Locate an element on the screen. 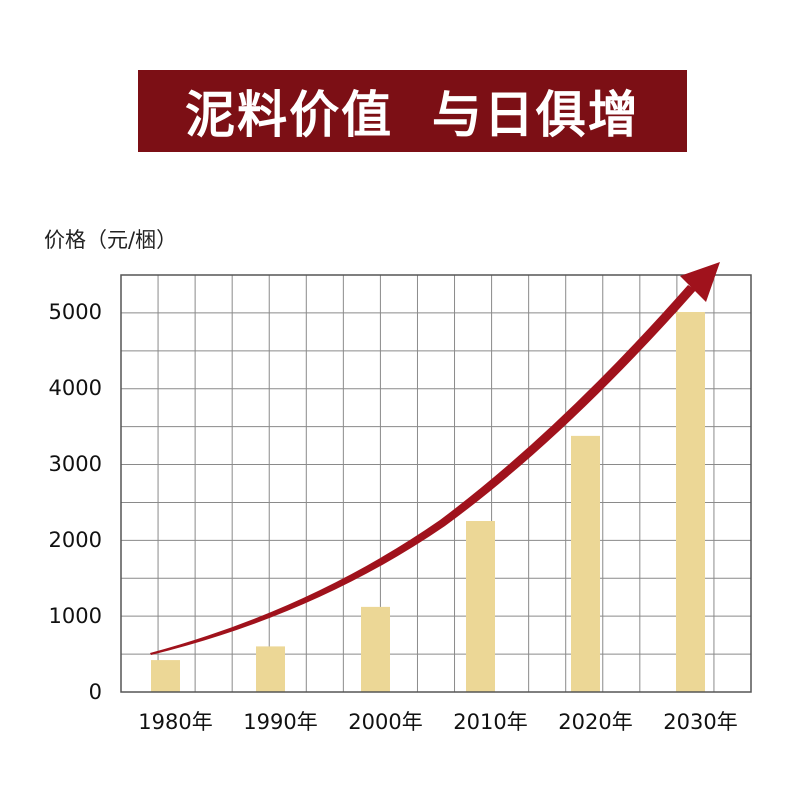 This screenshot has width=797, height=786. chart-title: 泥料价值 与日俱增 is located at coordinates (412, 111).